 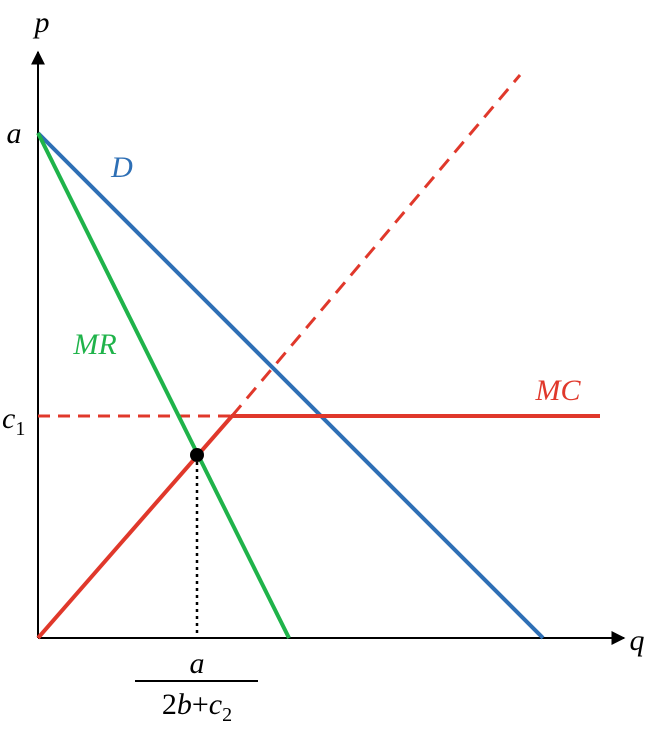 What do you see at coordinates (558, 390) in the screenshot?
I see `mc-label: MC` at bounding box center [558, 390].